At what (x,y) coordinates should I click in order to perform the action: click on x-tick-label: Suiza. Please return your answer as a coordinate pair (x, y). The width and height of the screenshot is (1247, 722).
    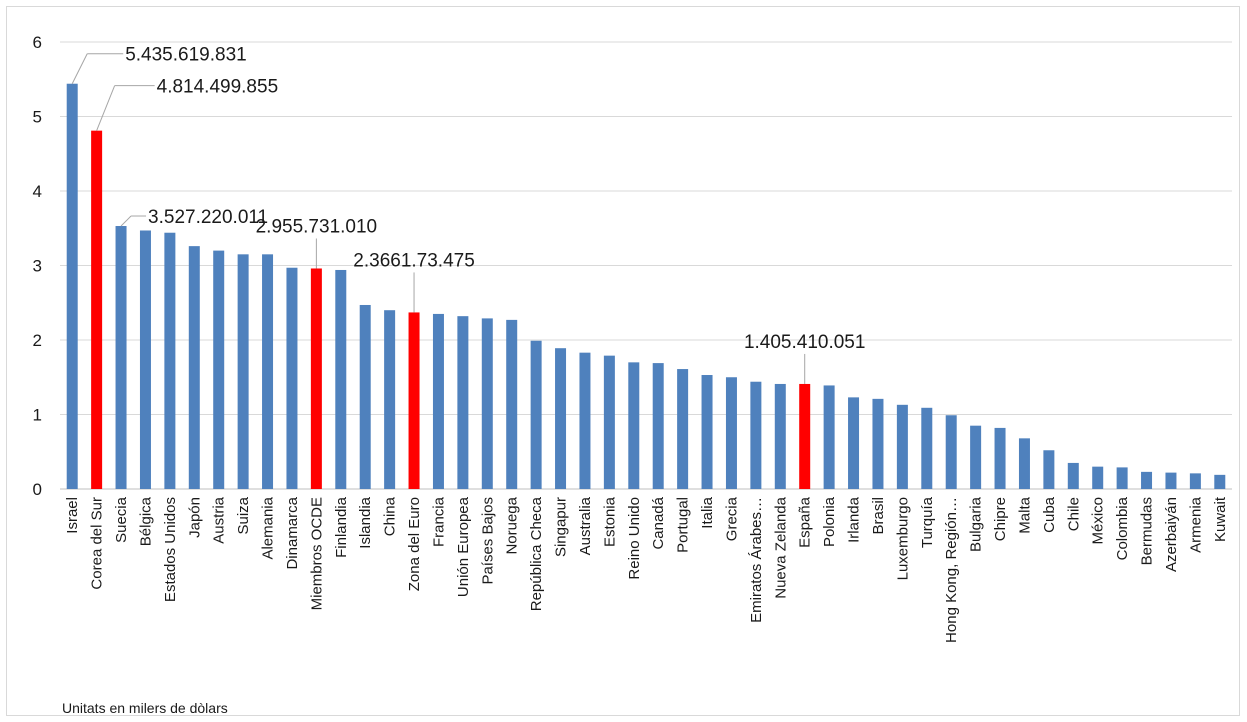
    Looking at the image, I should click on (243, 515).